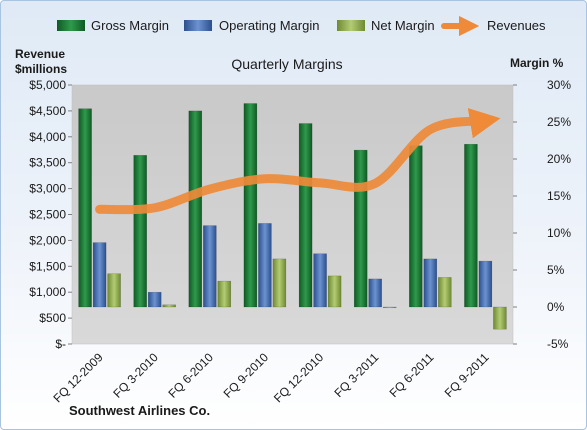 Image resolution: width=587 pixels, height=430 pixels. Describe the element at coordinates (130, 25) in the screenshot. I see `legend-label-gross: Gross Margin` at that location.